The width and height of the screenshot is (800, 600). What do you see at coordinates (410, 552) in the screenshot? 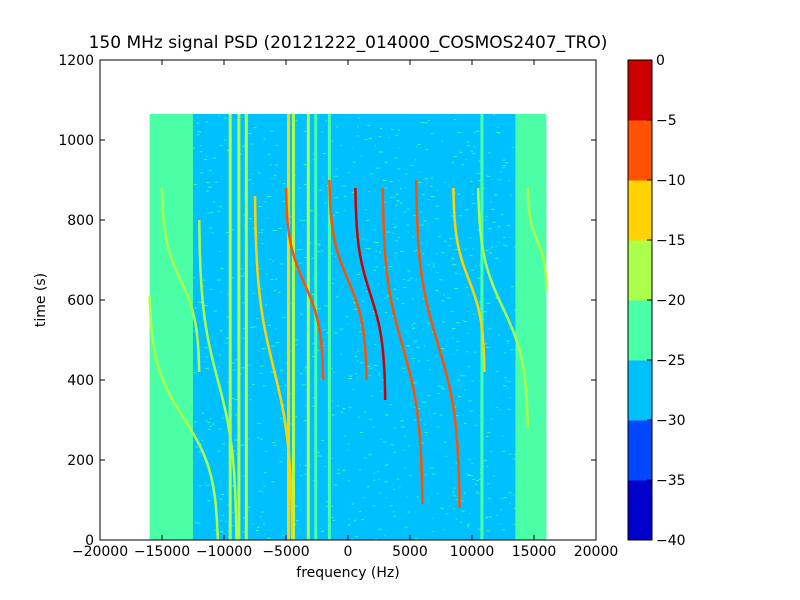
I see `x-tick-label: 5000` at bounding box center [410, 552].